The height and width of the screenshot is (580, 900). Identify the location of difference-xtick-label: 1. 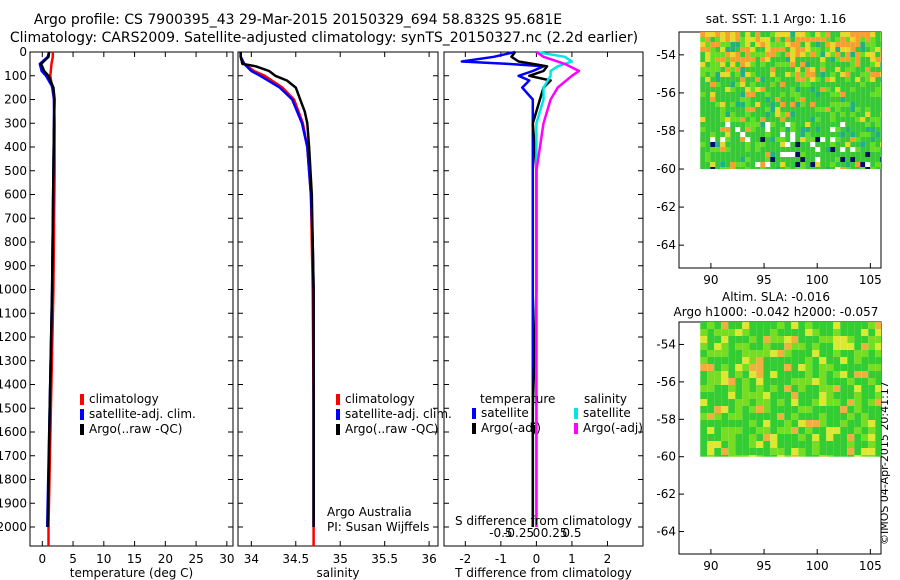
(572, 559).